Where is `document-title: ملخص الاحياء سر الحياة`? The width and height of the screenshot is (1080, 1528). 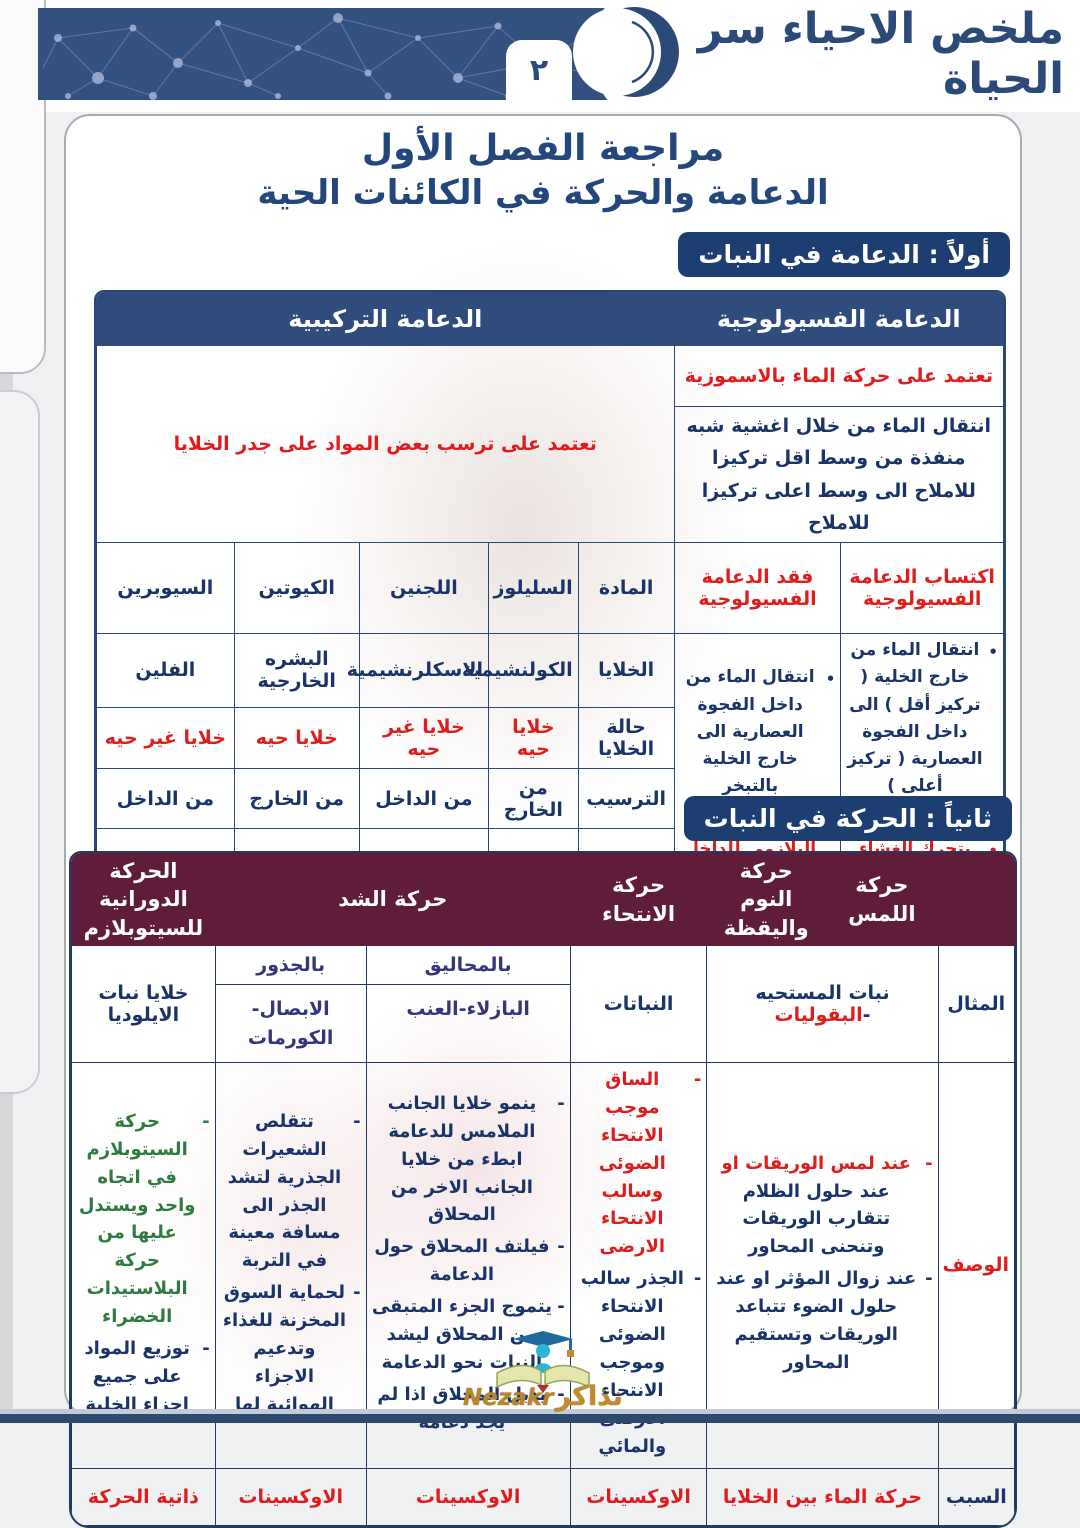 document-title: ملخص الاحياء سر الحياة is located at coordinates (881, 54).